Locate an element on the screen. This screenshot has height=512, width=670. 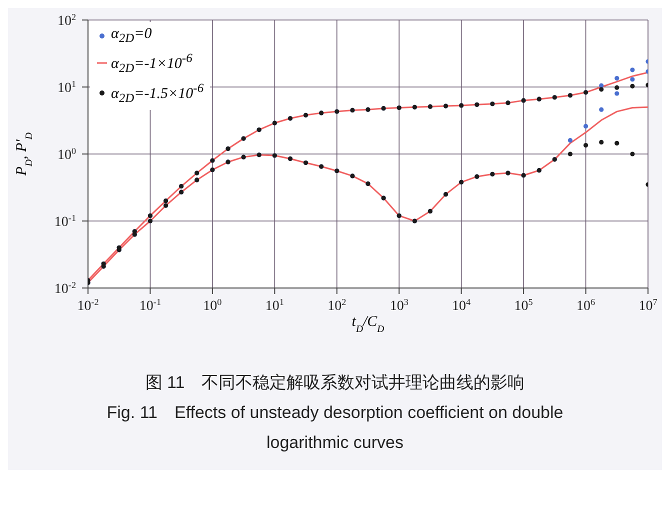
x-tick-label: 10$^{3}$ is located at coordinates (399, 305).